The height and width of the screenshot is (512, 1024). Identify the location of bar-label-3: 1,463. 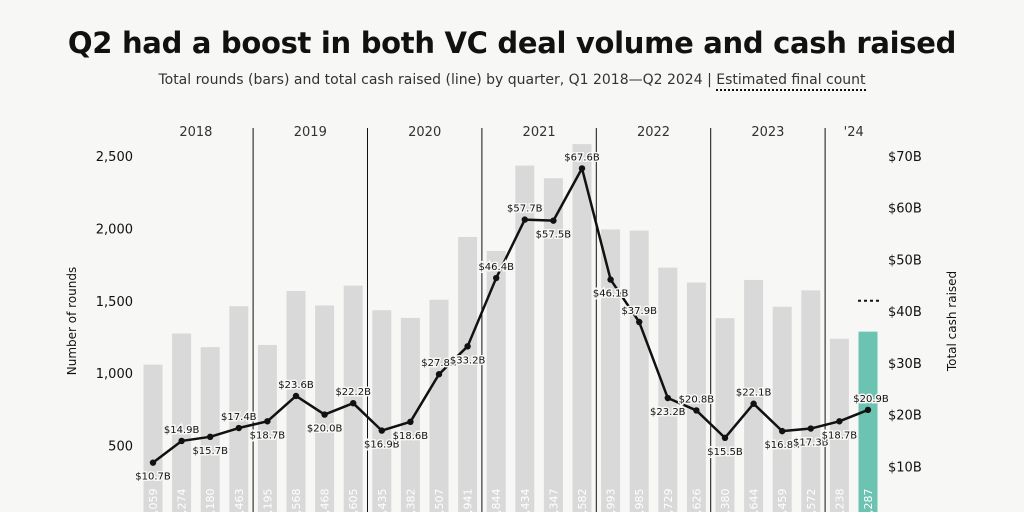
(239, 500).